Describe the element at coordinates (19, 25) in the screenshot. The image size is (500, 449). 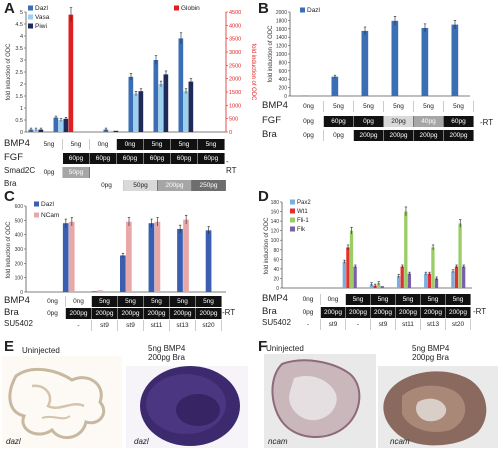
I see `y-tick-label-a-9: 4.5` at that location.